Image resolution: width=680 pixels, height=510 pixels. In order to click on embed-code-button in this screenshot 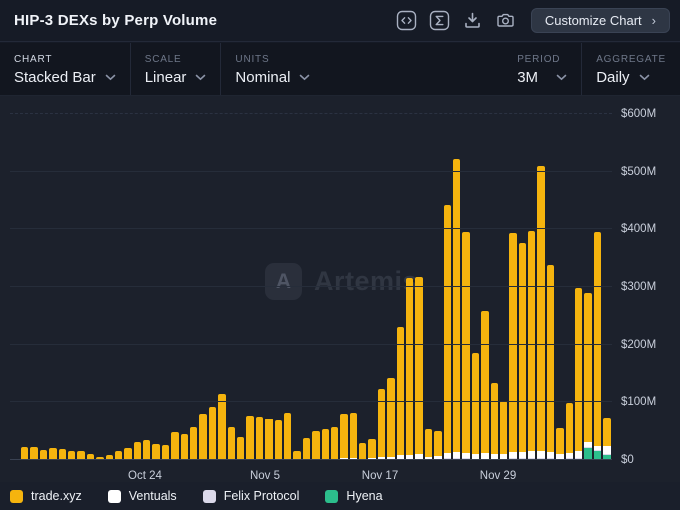, I will do `click(407, 21)`.